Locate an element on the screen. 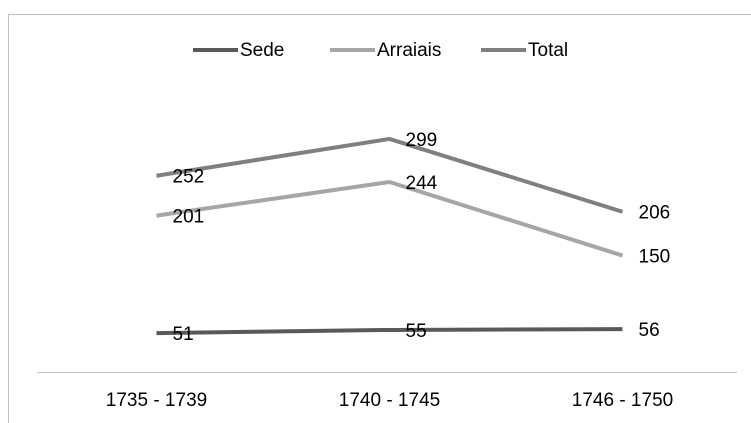  x-tick-label: 1740 - 1745 is located at coordinates (389, 400).